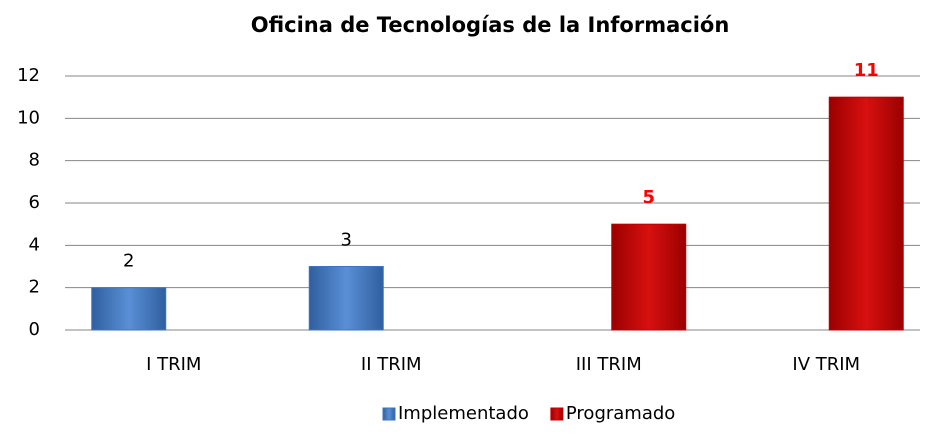 The height and width of the screenshot is (434, 935). I want to click on y-tick-label: 12, so click(28, 75).